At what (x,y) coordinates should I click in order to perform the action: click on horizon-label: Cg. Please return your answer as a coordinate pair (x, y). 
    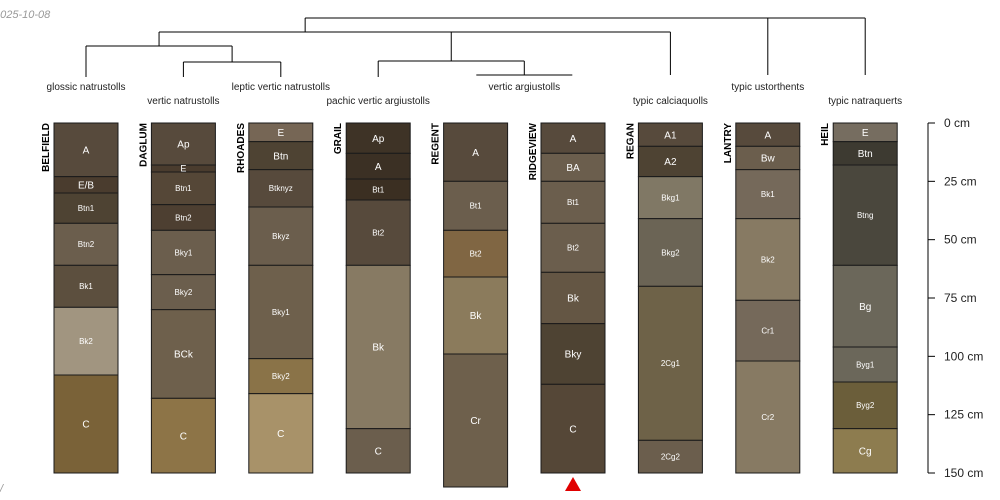
    Looking at the image, I should click on (865, 451).